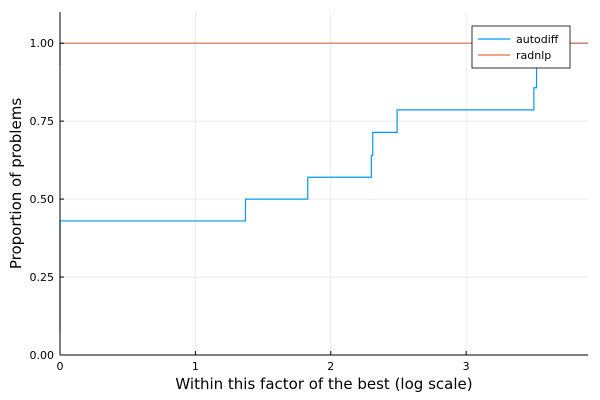  I want to click on x-tick-label: 0, so click(60, 366).